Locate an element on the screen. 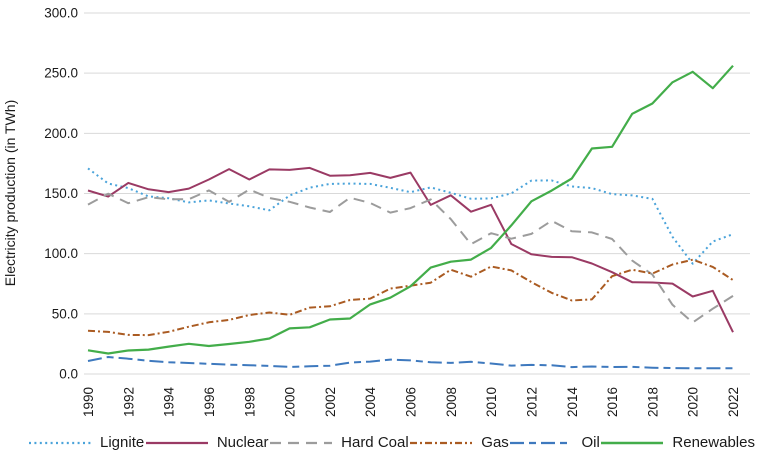 This screenshot has width=757, height=457. legend-item-oil: Oil is located at coordinates (554, 442).